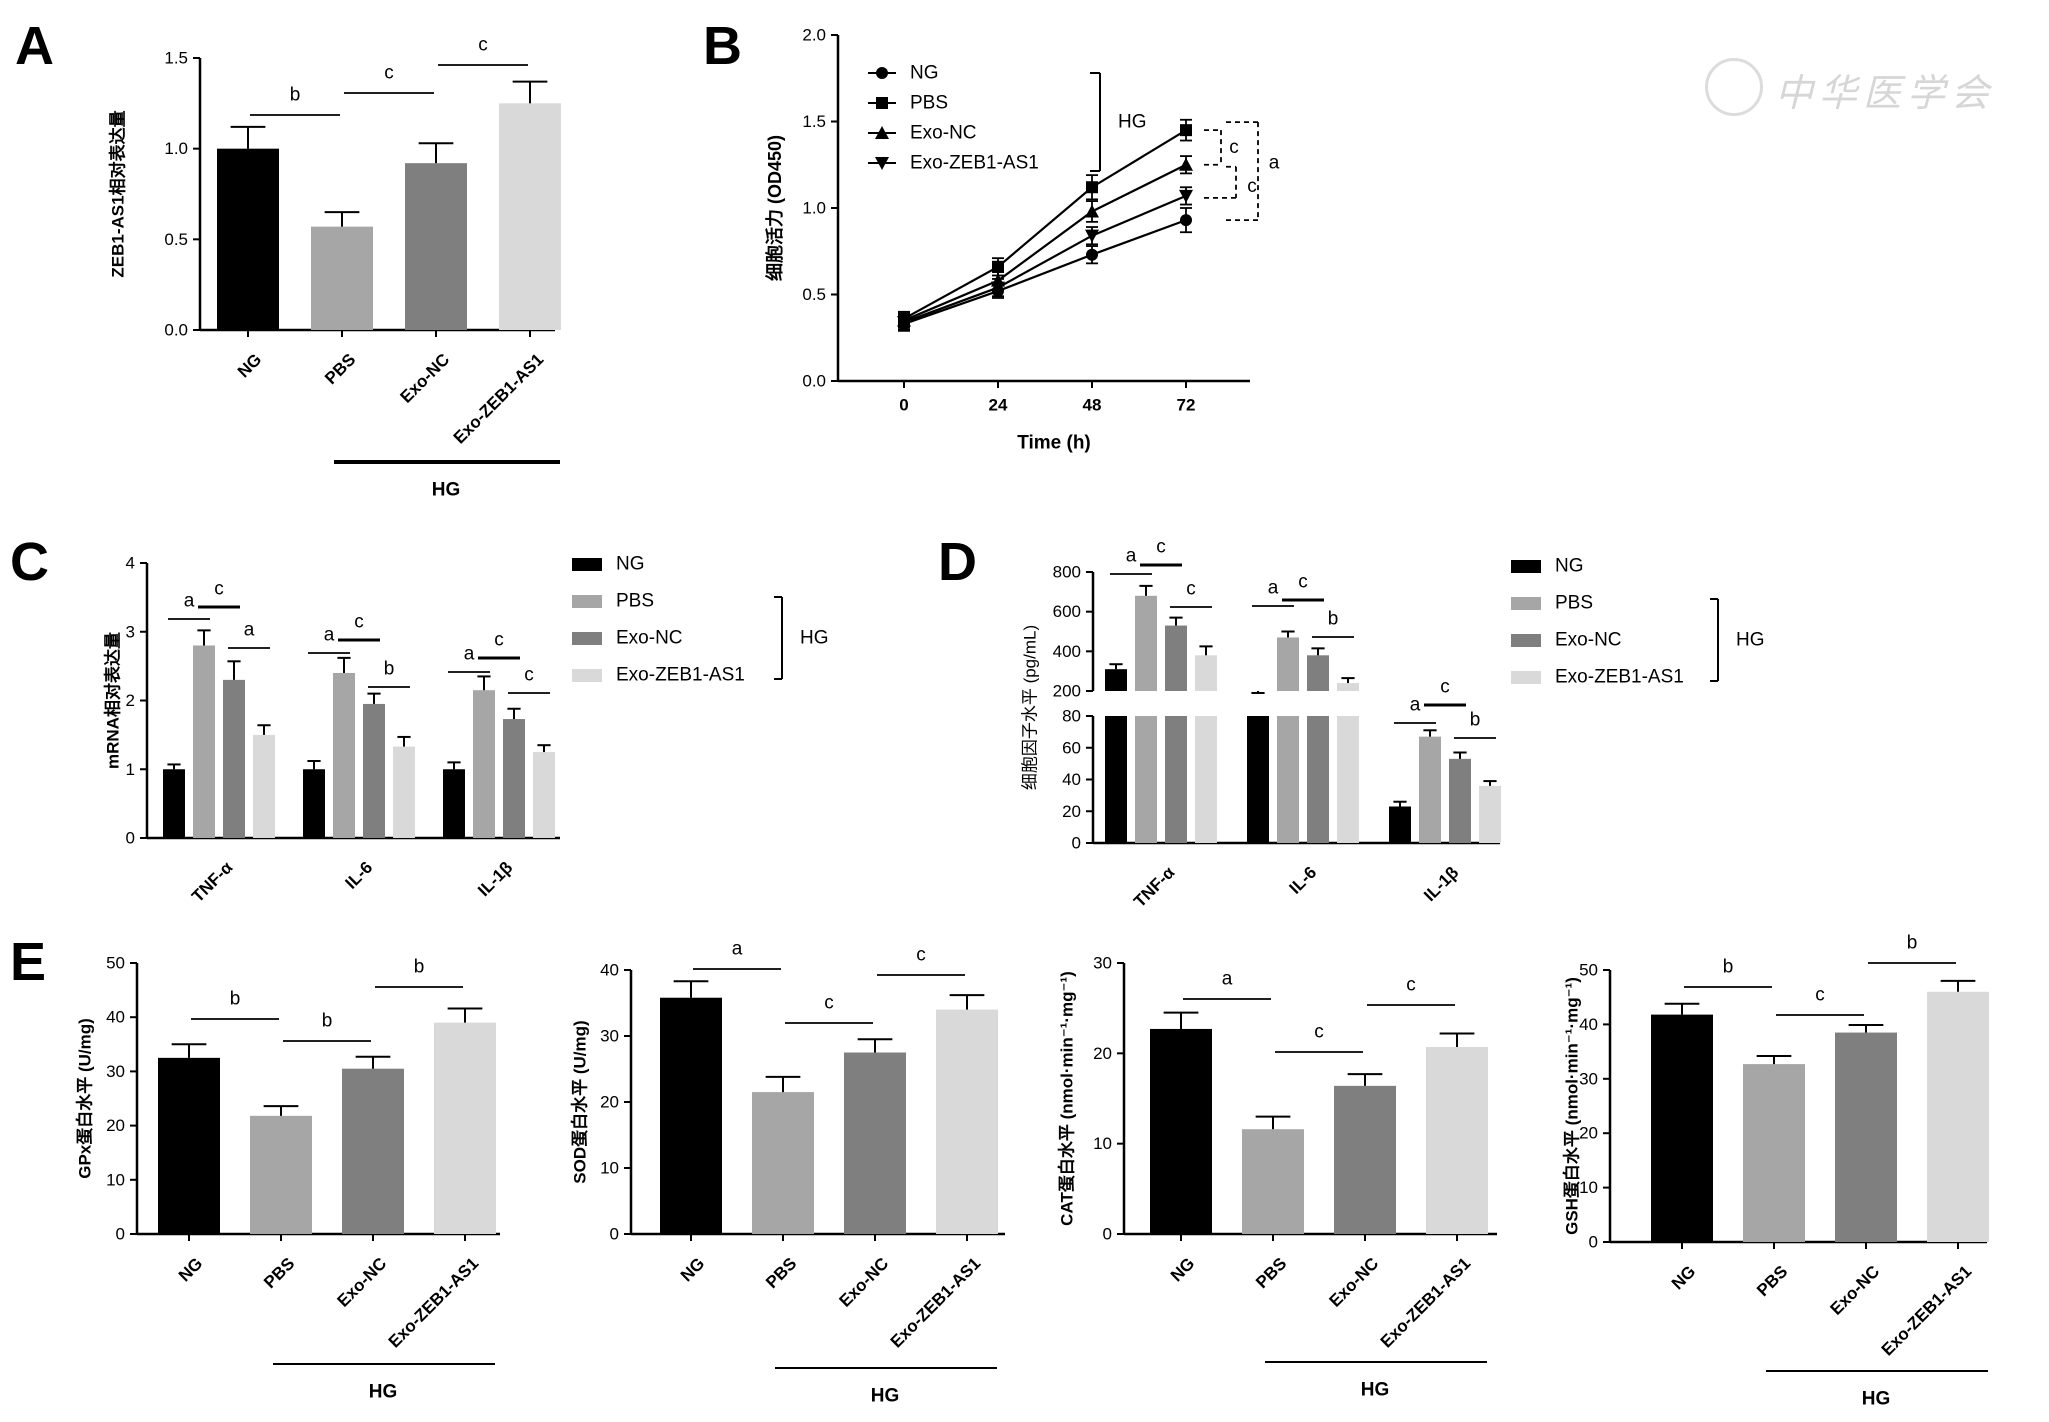  I want to click on chart7-sig-label: b, so click(1728, 967).